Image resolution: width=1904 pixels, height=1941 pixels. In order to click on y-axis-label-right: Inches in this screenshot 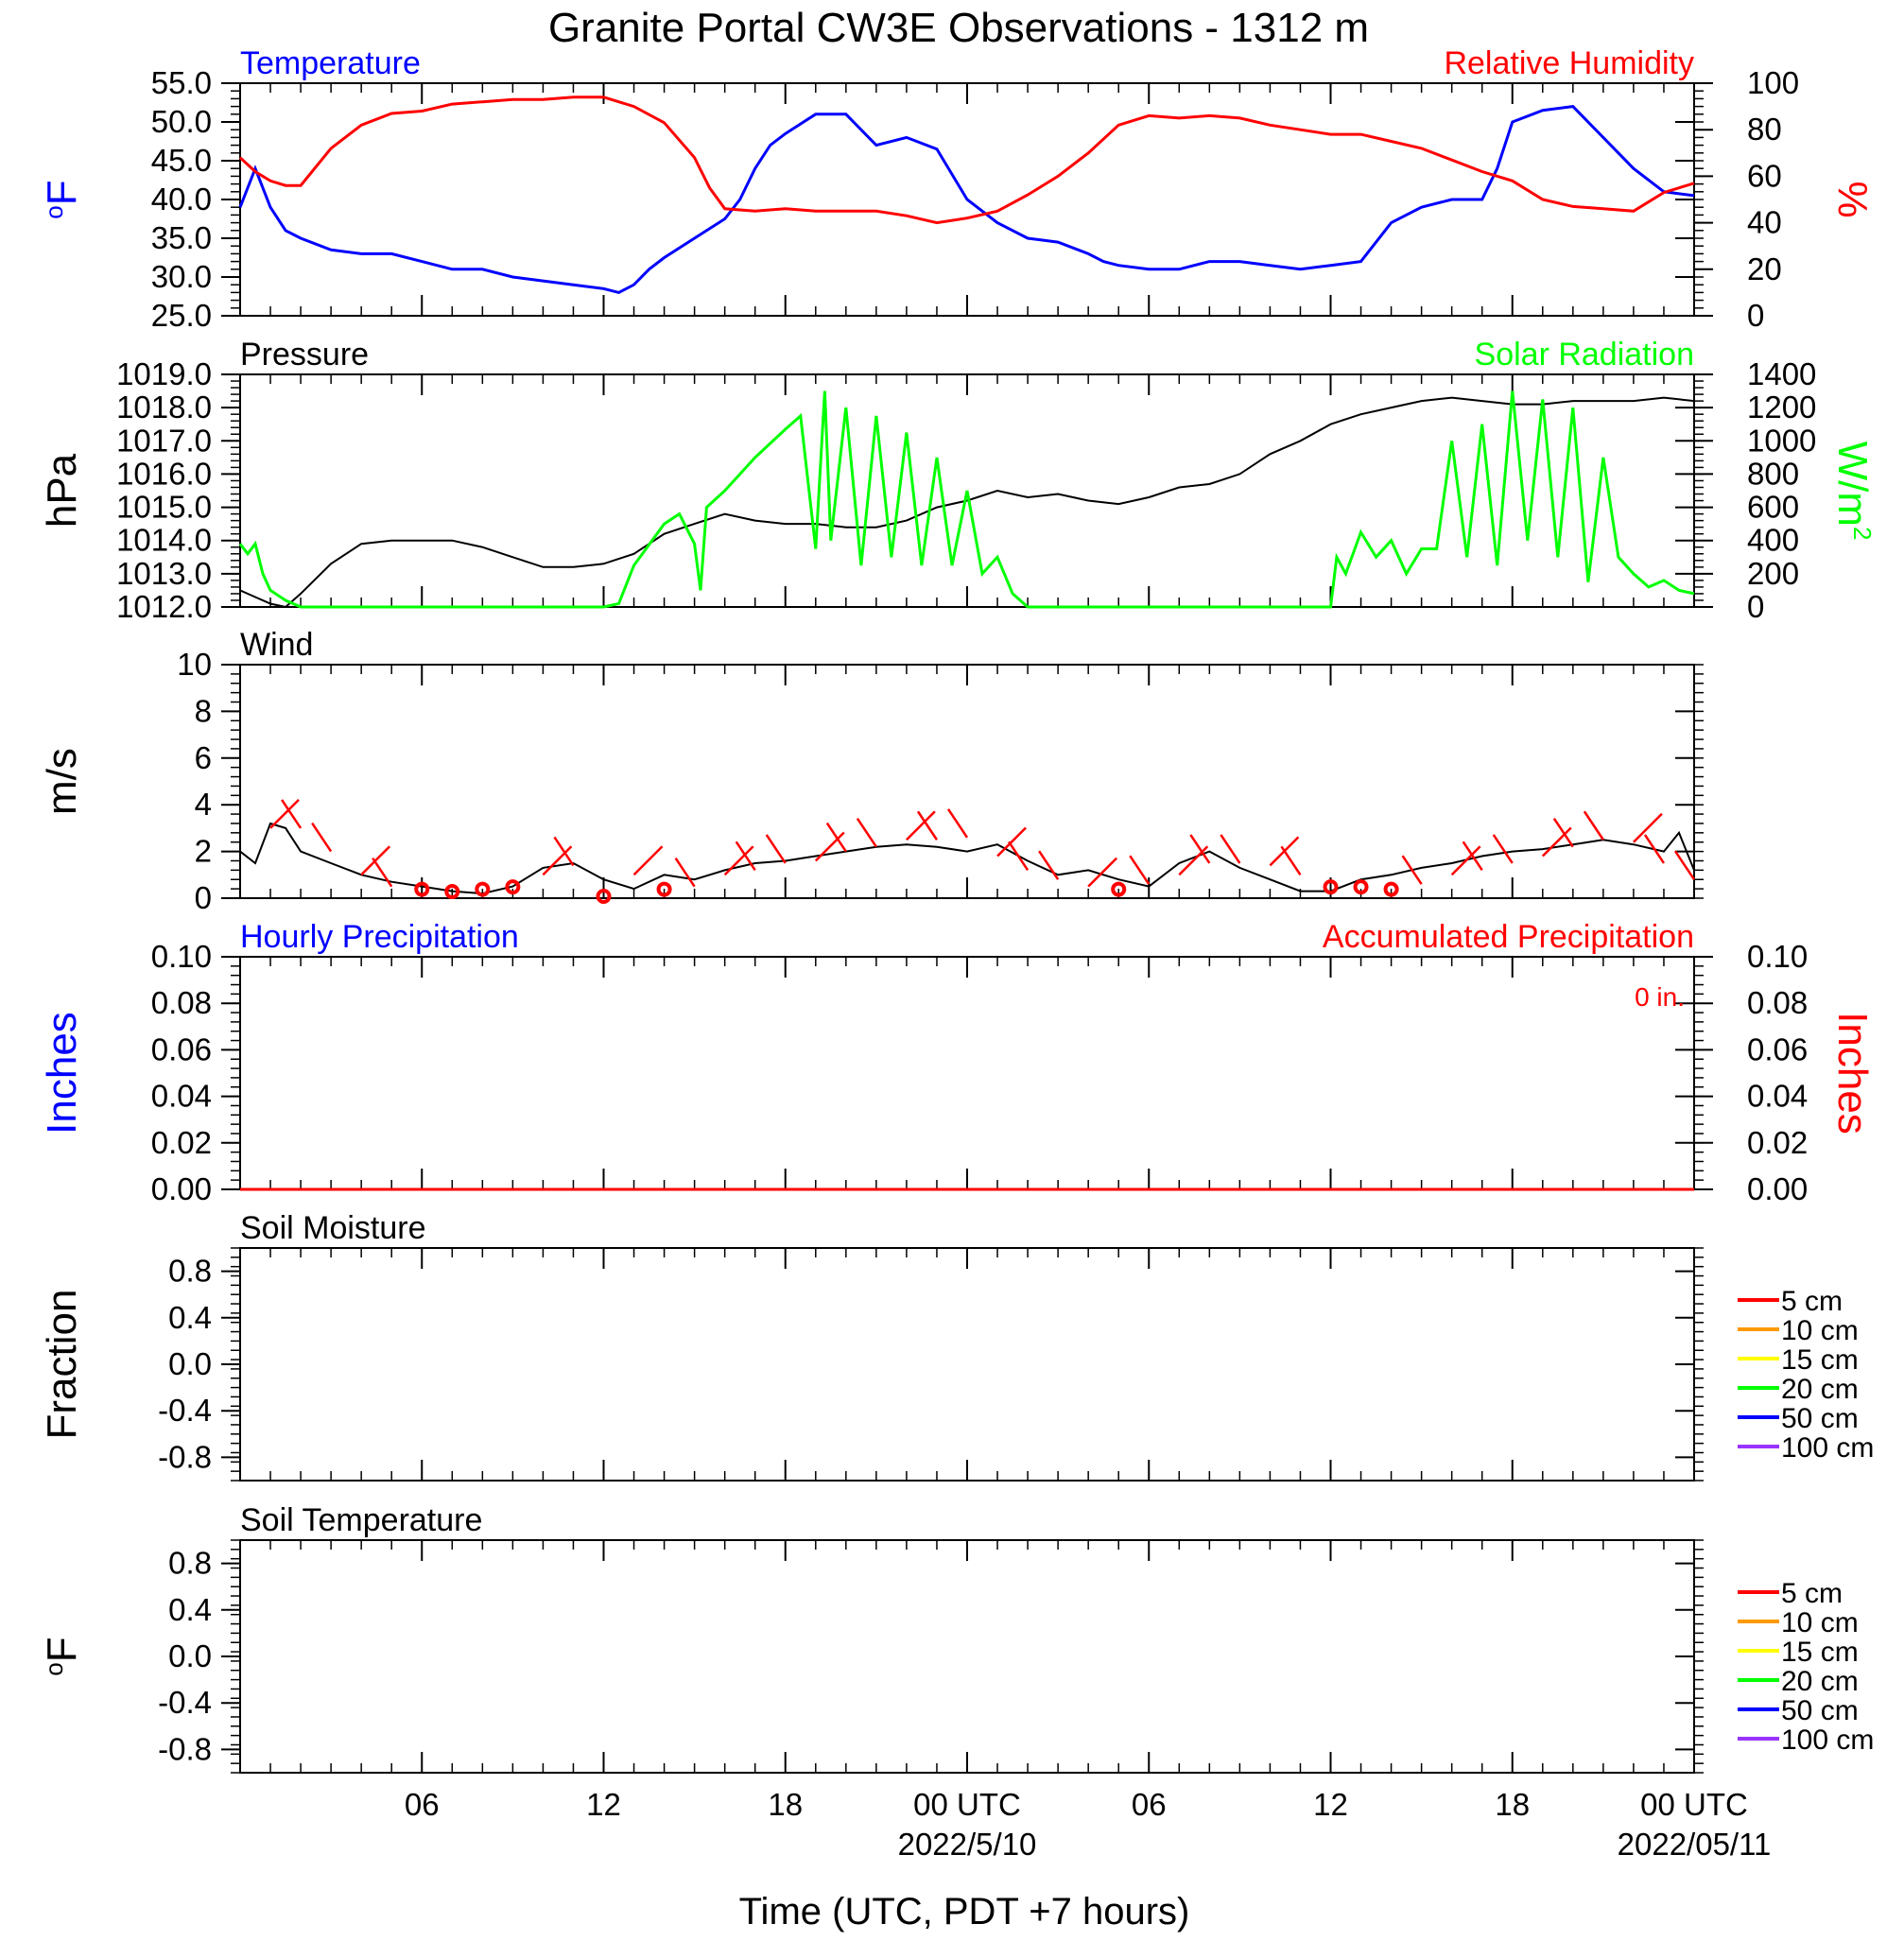, I will do `click(1852, 1074)`.